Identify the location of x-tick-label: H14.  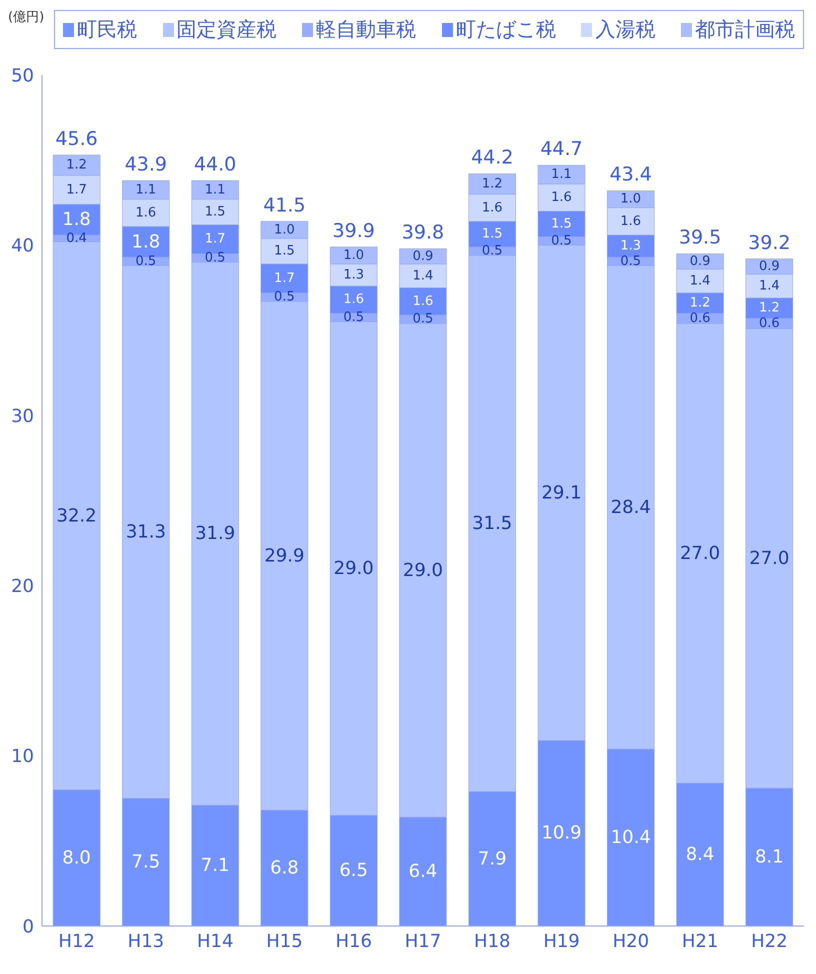
(215, 941).